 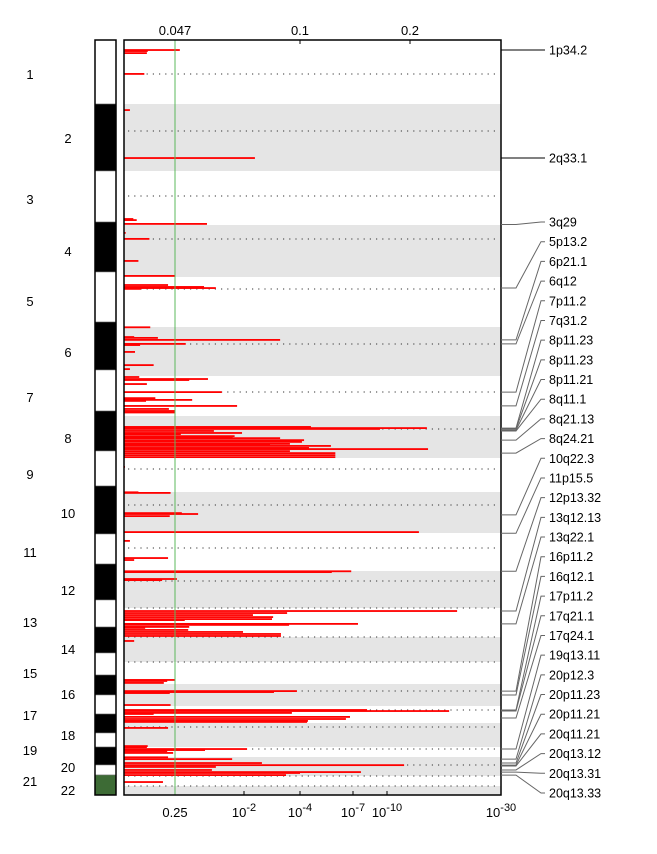 What do you see at coordinates (575, 498) in the screenshot?
I see `peak-label: 12p13.32` at bounding box center [575, 498].